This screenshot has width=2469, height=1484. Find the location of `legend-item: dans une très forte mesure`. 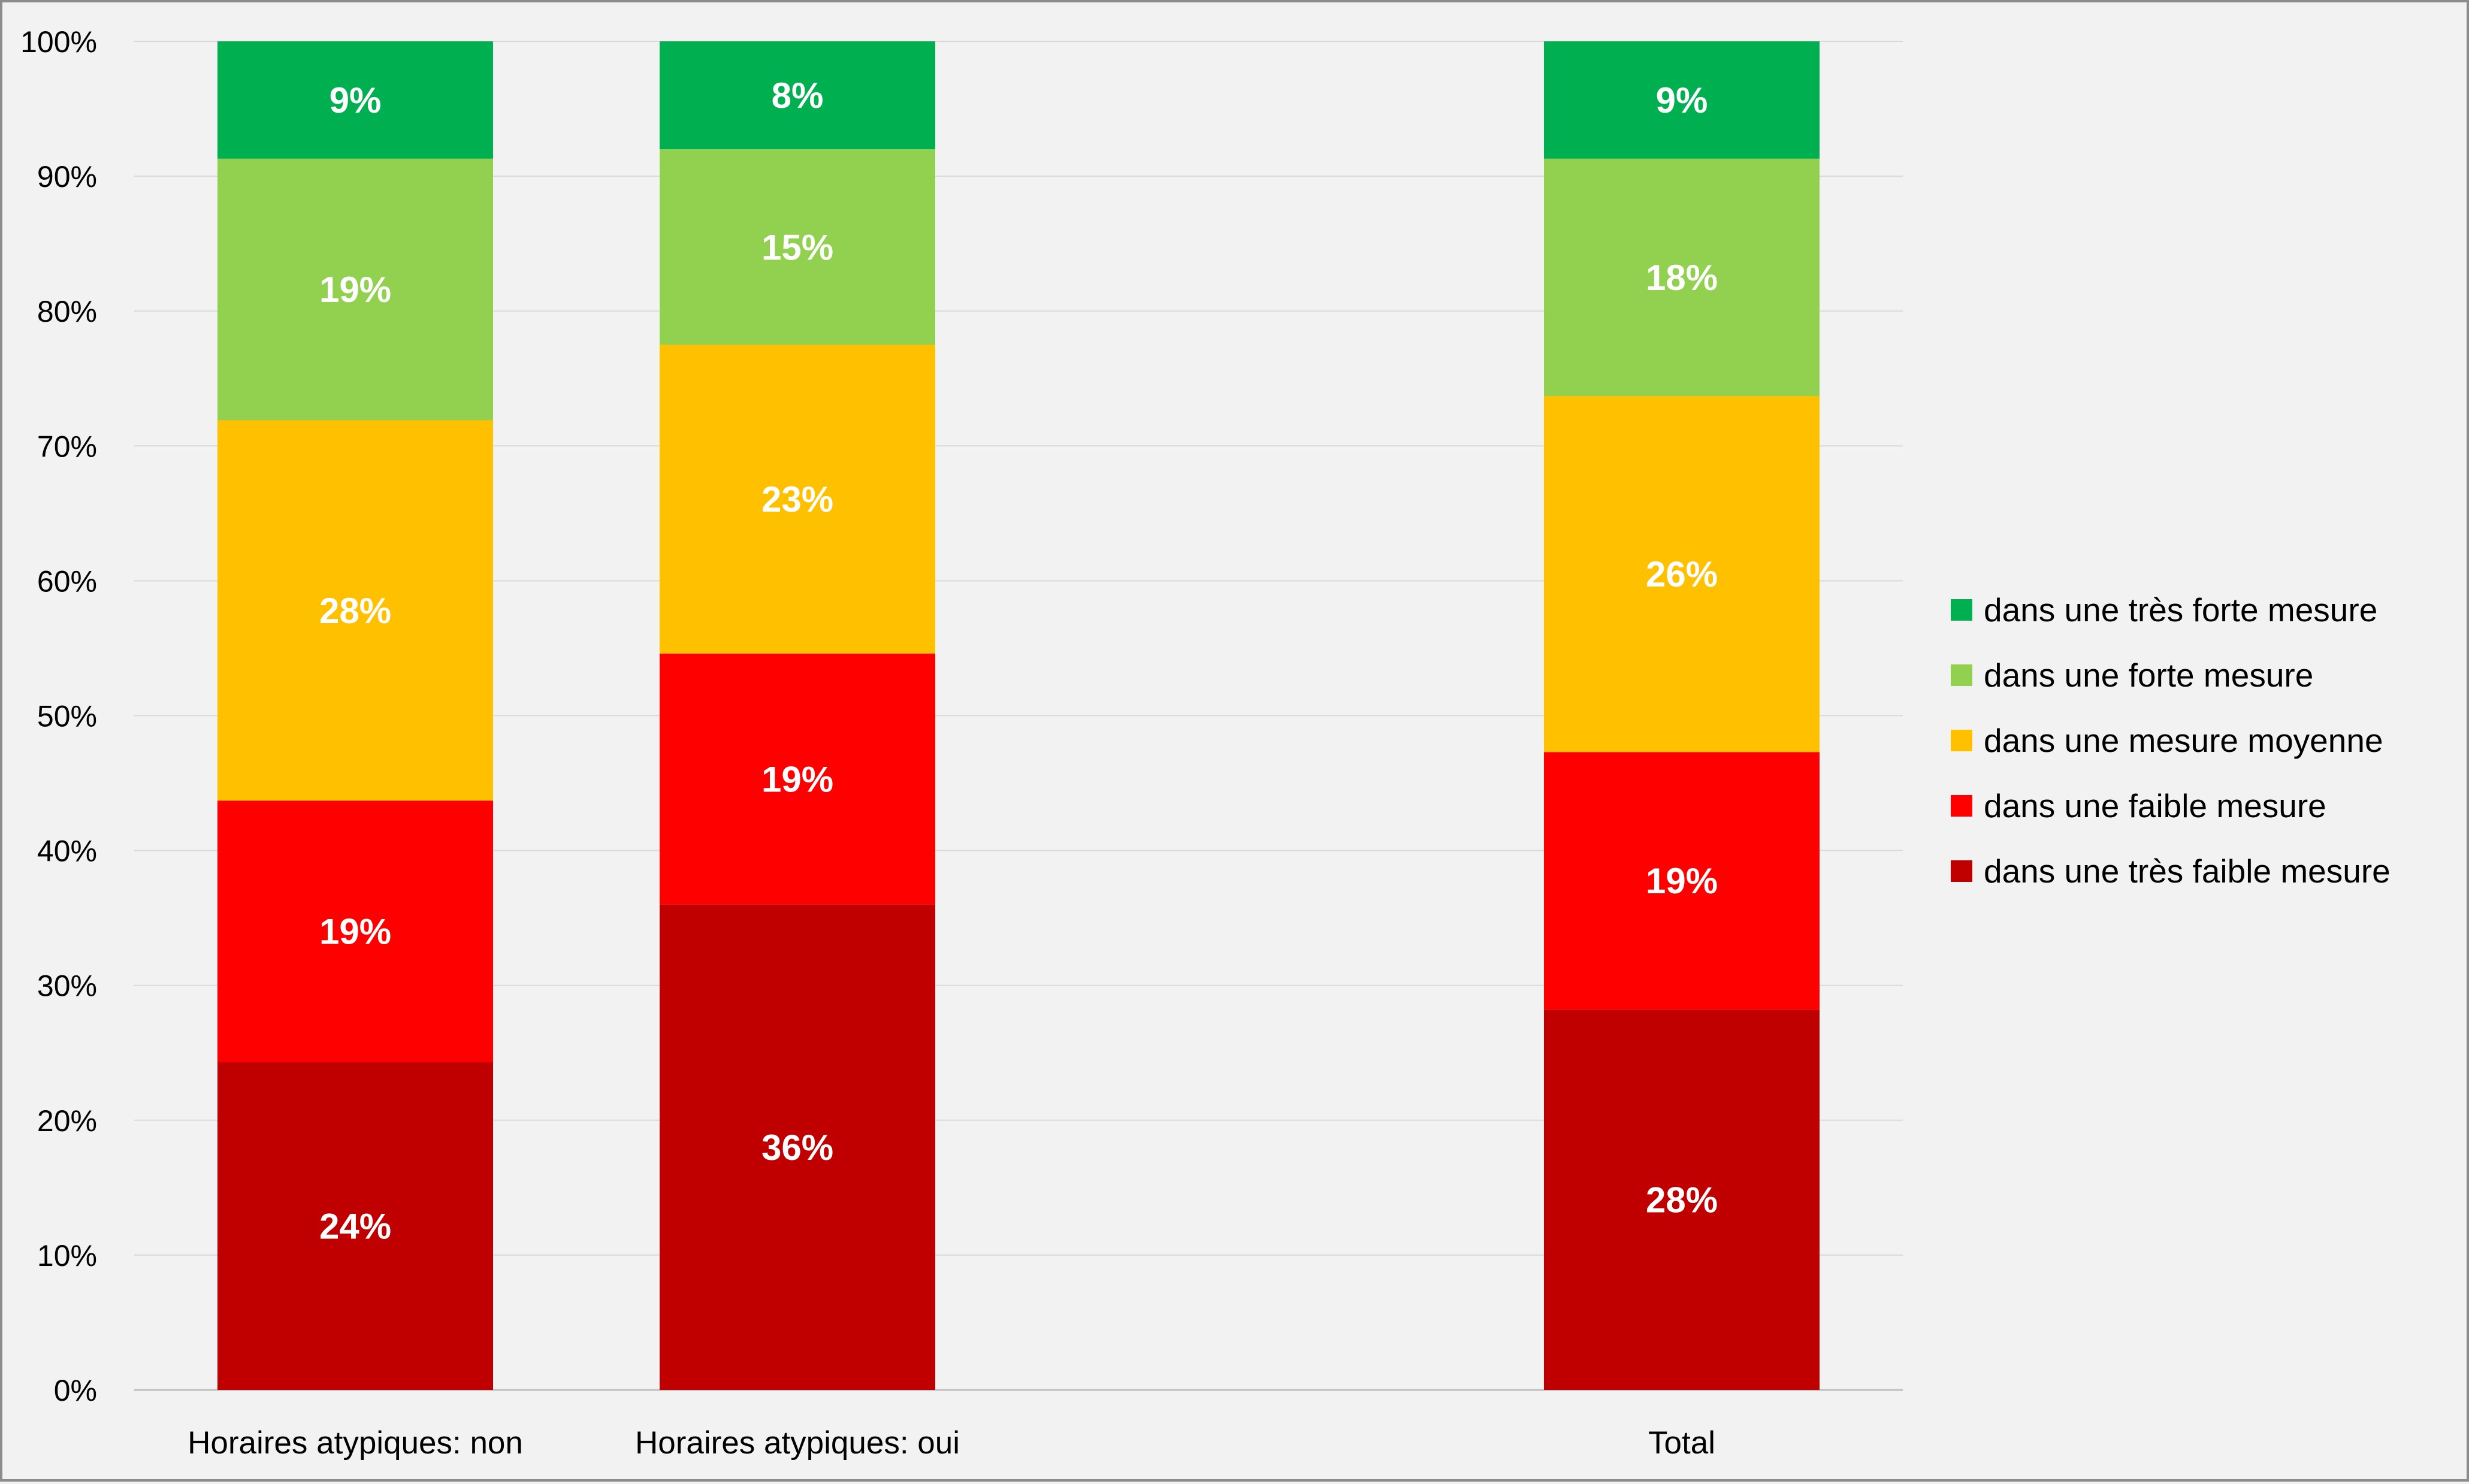

legend-item: dans une très forte mesure is located at coordinates (2164, 609).